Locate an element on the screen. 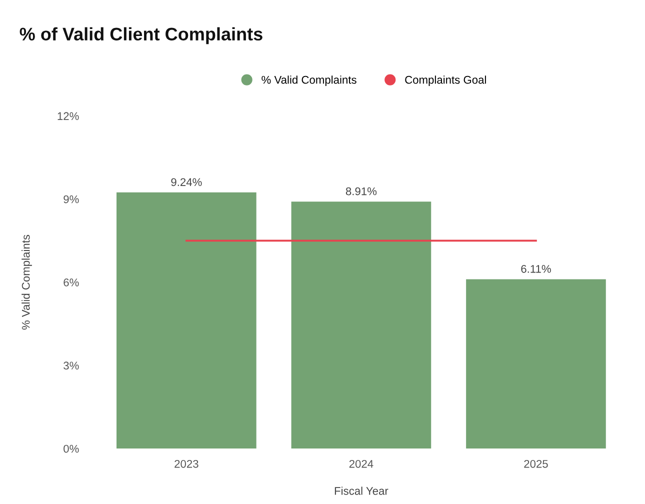 This screenshot has height=504, width=645. y-tick-label: 12% is located at coordinates (68, 116).